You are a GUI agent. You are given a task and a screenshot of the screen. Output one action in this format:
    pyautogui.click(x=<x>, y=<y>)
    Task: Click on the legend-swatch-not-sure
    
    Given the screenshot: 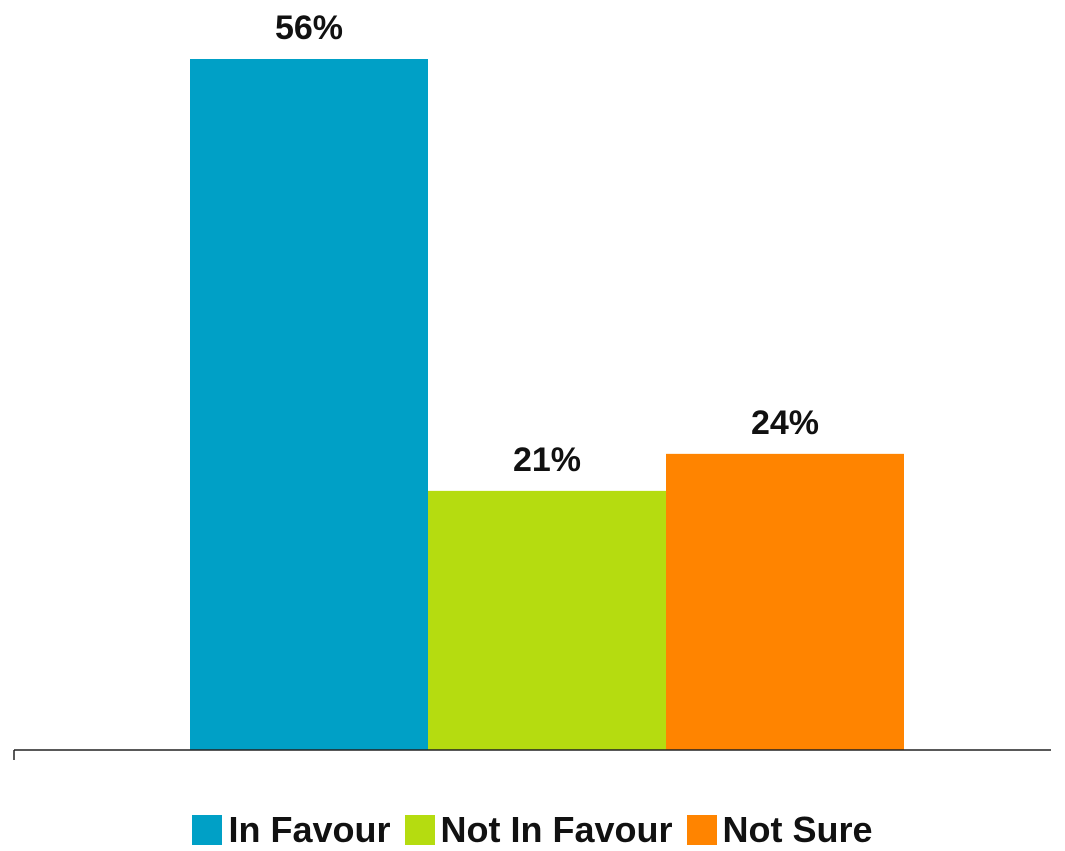 What is the action you would take?
    pyautogui.click(x=701, y=830)
    